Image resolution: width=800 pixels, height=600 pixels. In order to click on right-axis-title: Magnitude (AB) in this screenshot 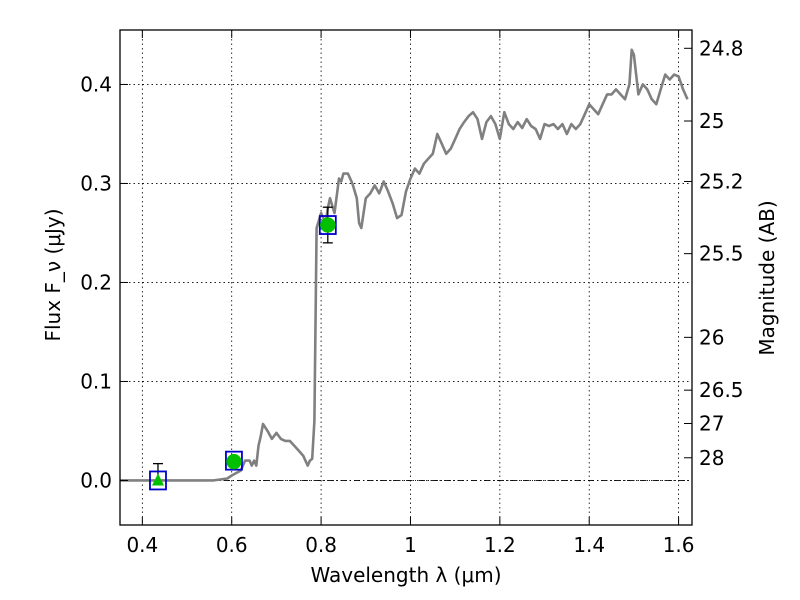, I will do `click(767, 277)`.